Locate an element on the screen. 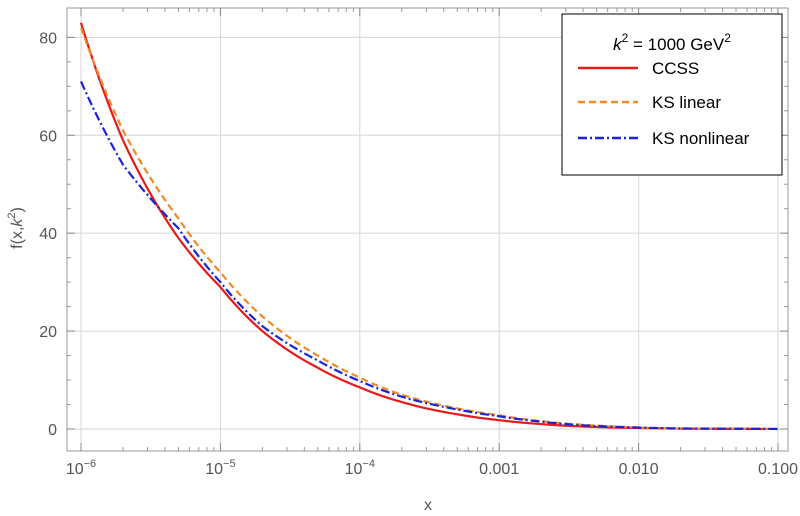  legend-title-exp2: 2 is located at coordinates (727, 38).